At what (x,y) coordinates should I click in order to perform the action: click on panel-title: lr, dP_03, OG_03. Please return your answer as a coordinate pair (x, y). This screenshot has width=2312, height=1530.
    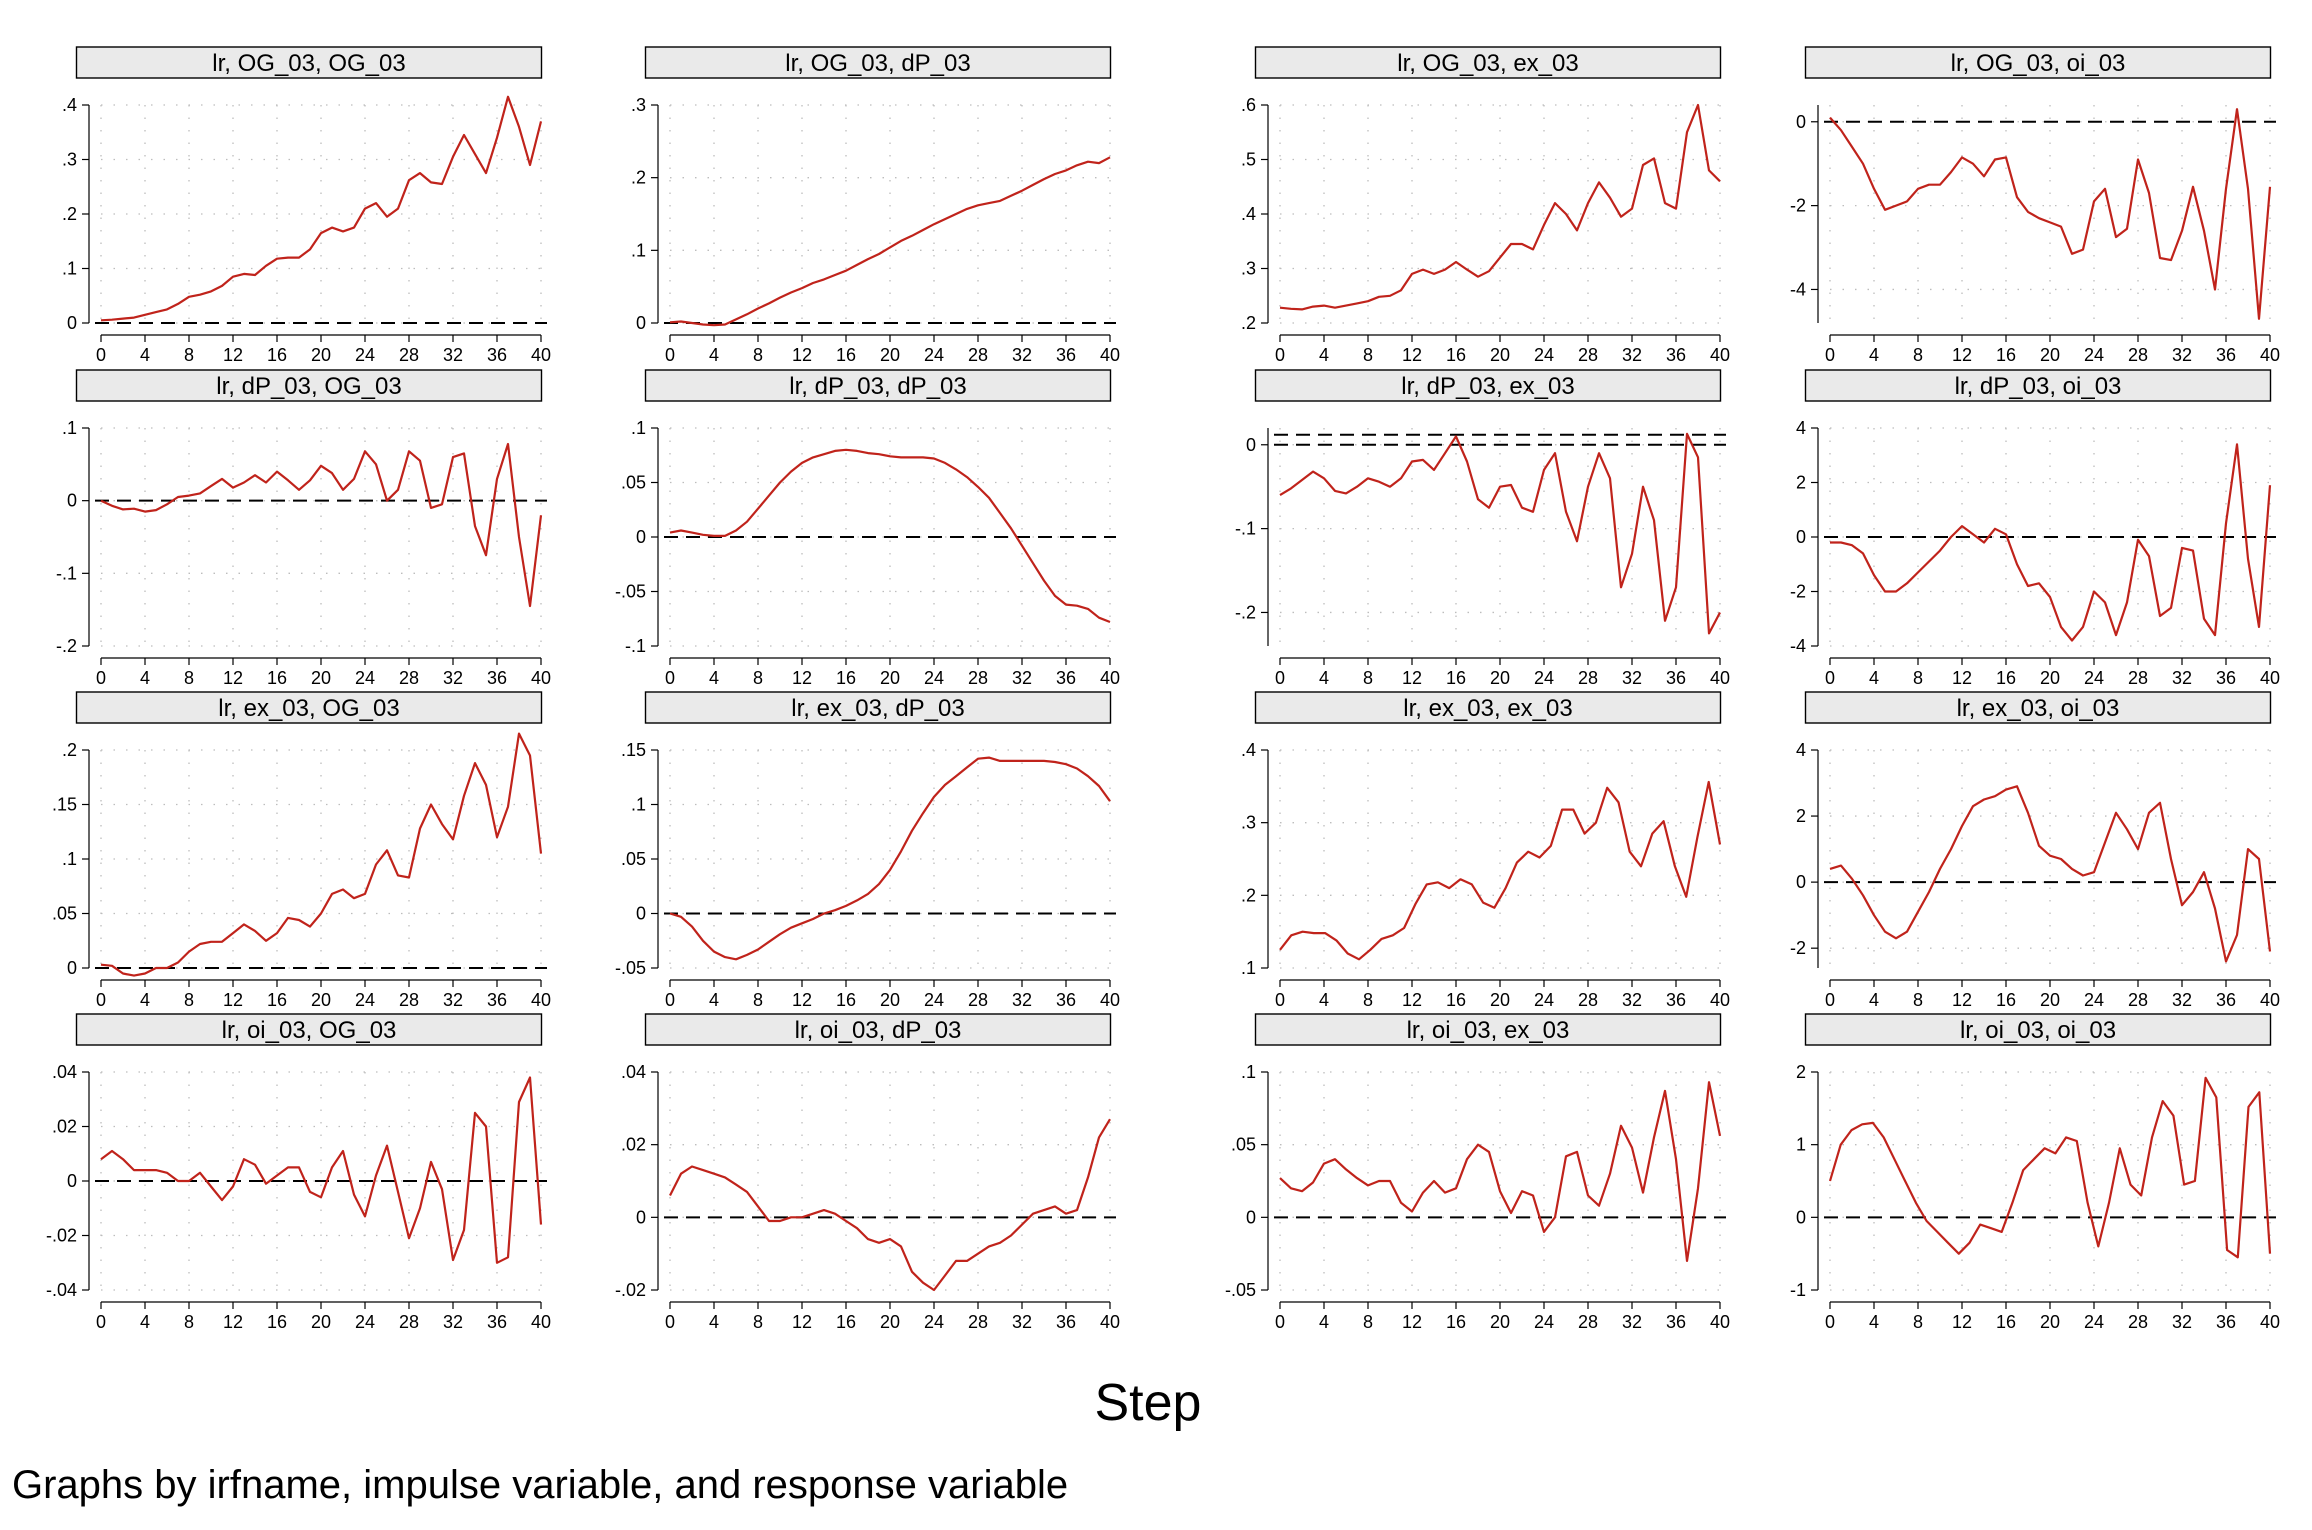
    Looking at the image, I should click on (309, 385).